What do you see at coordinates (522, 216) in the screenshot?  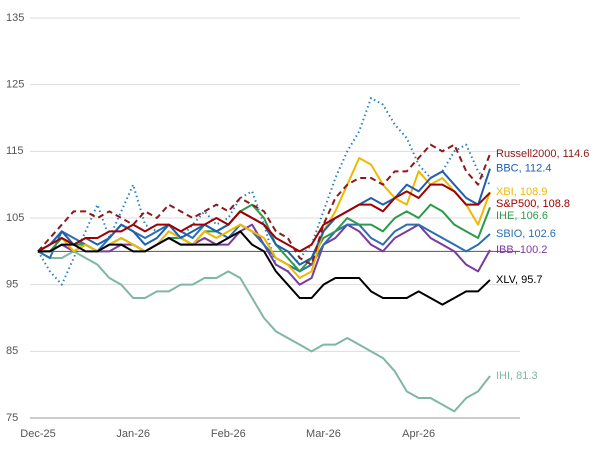 I see `series-label: IHE, 106.6` at bounding box center [522, 216].